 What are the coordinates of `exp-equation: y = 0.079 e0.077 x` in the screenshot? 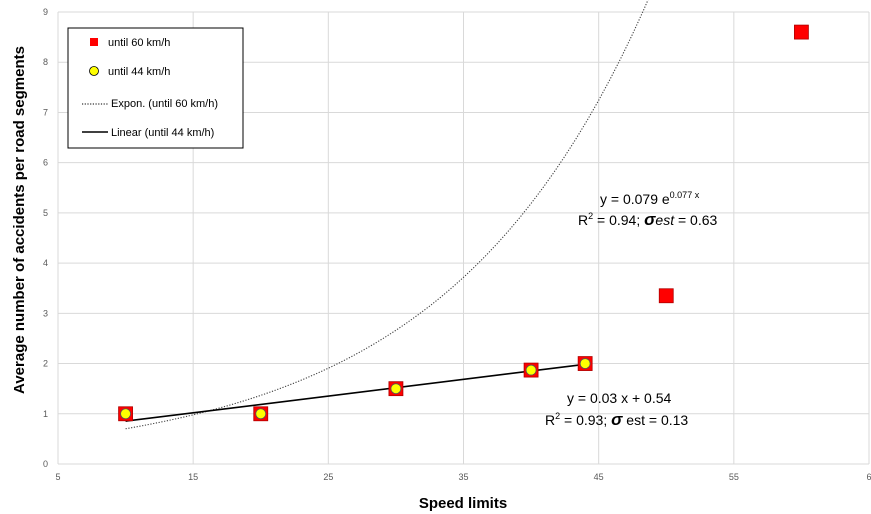 It's located at (650, 198).